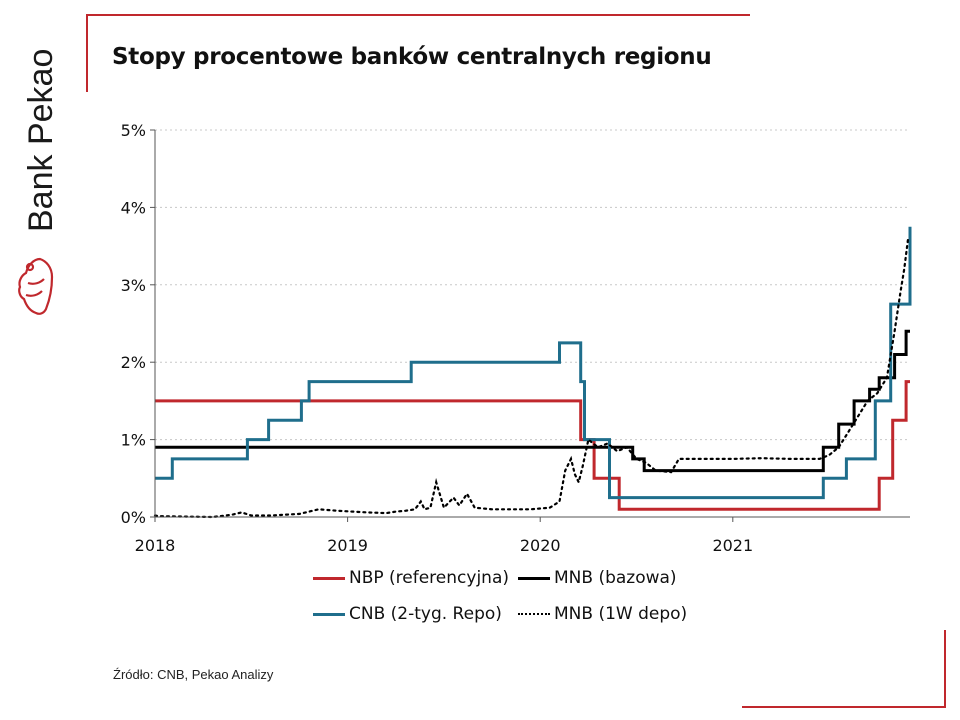  I want to click on legend-item: MNB (bazowa), so click(597, 578).